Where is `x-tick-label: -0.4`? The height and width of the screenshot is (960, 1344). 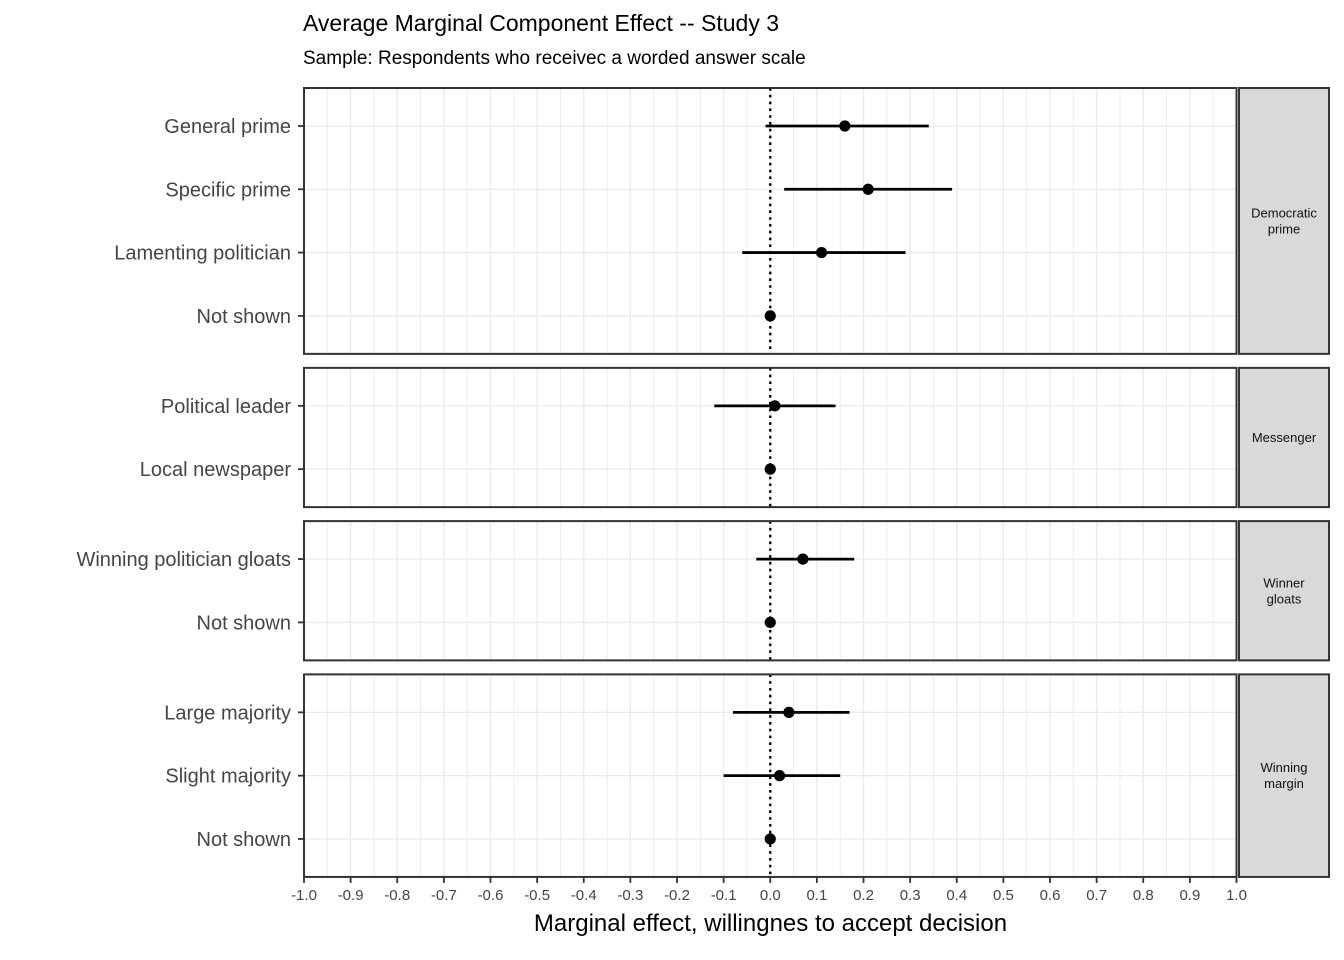 x-tick-label: -0.4 is located at coordinates (584, 895).